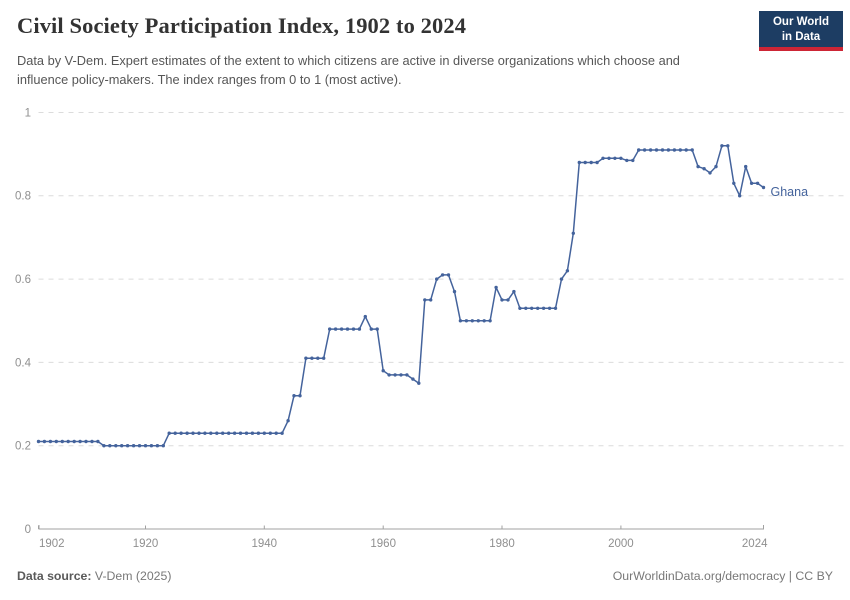 The height and width of the screenshot is (600, 850). Describe the element at coordinates (800, 22) in the screenshot. I see `owid-logo-line1: Our World` at that location.